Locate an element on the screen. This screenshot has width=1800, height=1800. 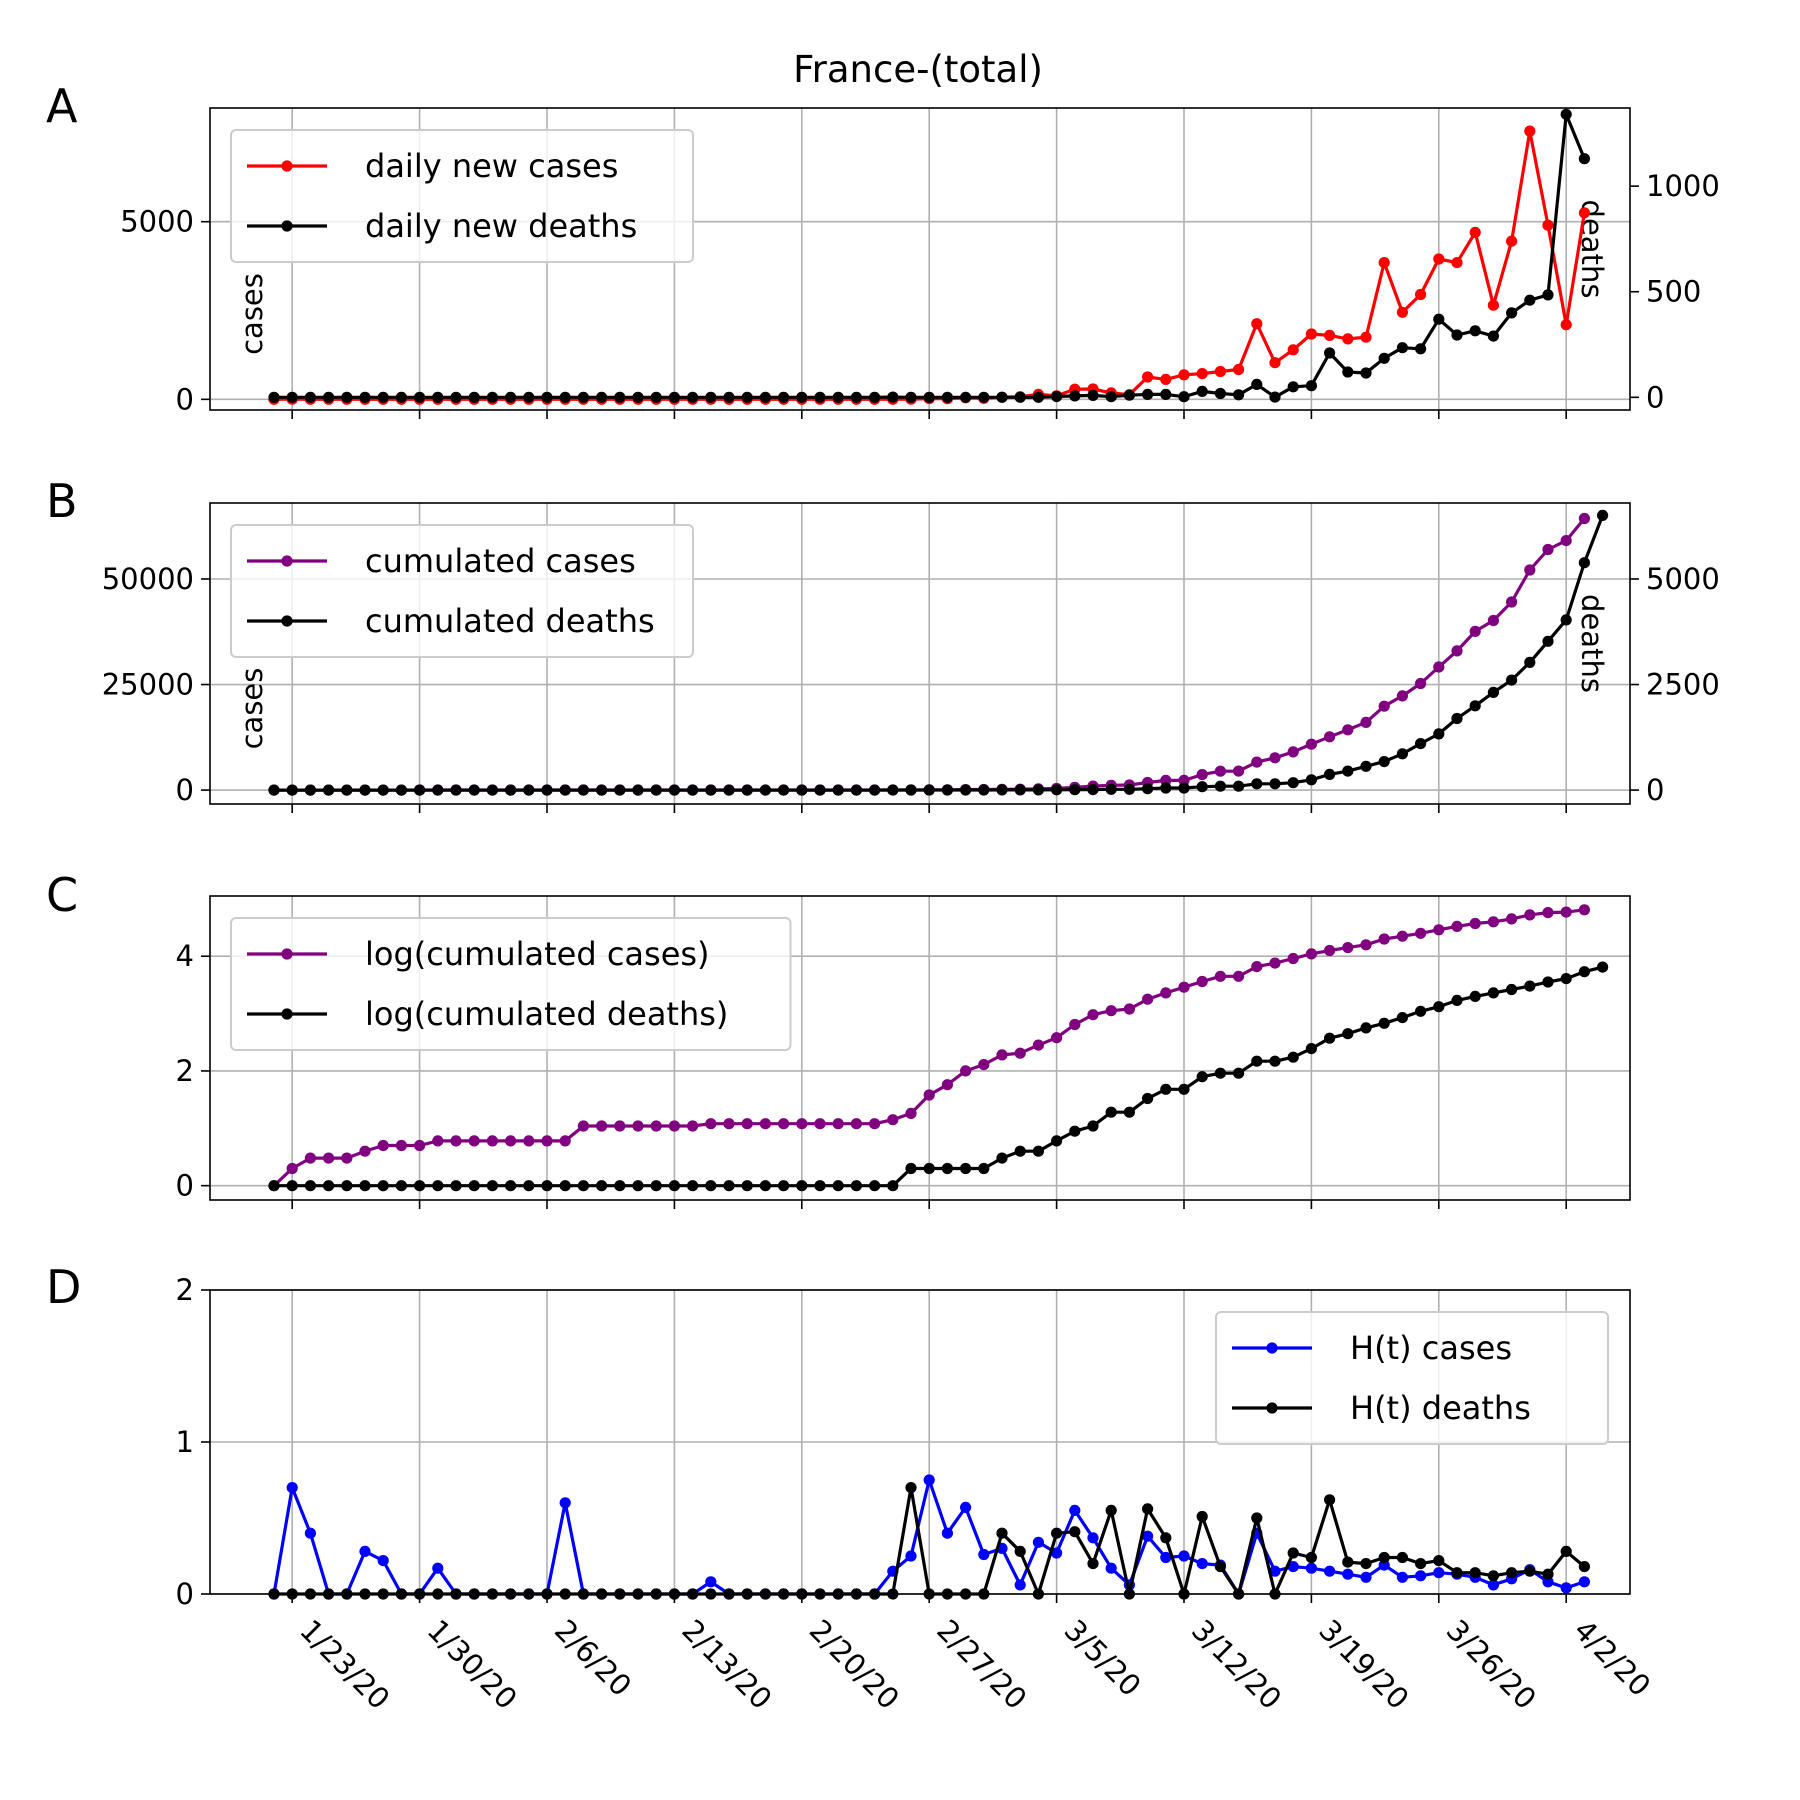
figure-title: France-(total) is located at coordinates (918, 69).